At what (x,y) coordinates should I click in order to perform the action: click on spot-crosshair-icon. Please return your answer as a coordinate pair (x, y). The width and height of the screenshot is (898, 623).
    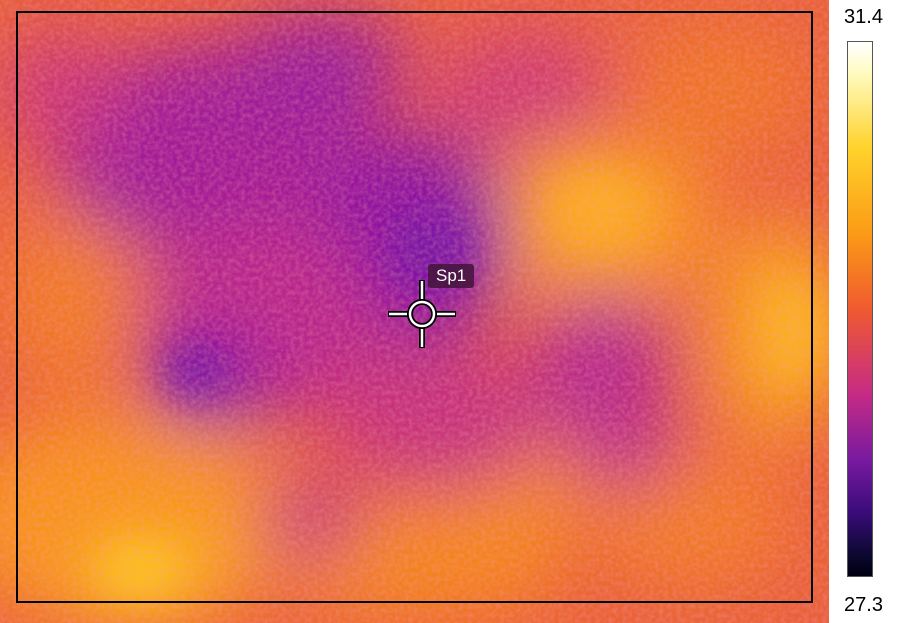
    Looking at the image, I should click on (422, 314).